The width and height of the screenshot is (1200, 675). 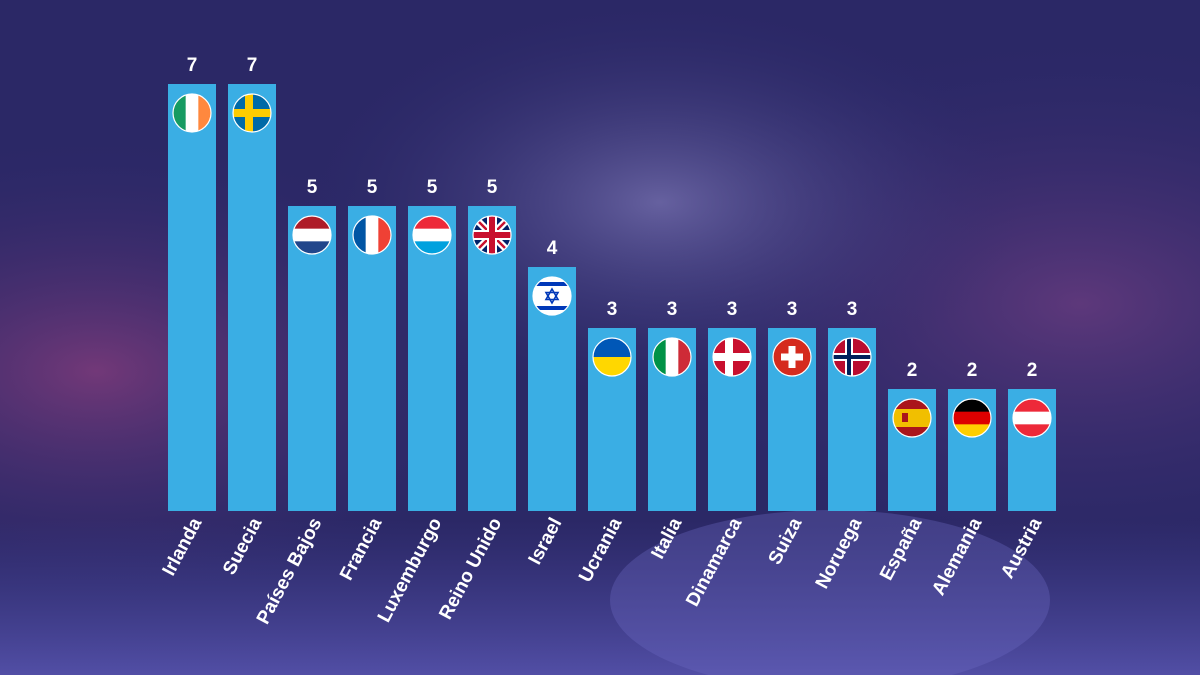 I want to click on category-label-10: Suiza, so click(x=786, y=541).